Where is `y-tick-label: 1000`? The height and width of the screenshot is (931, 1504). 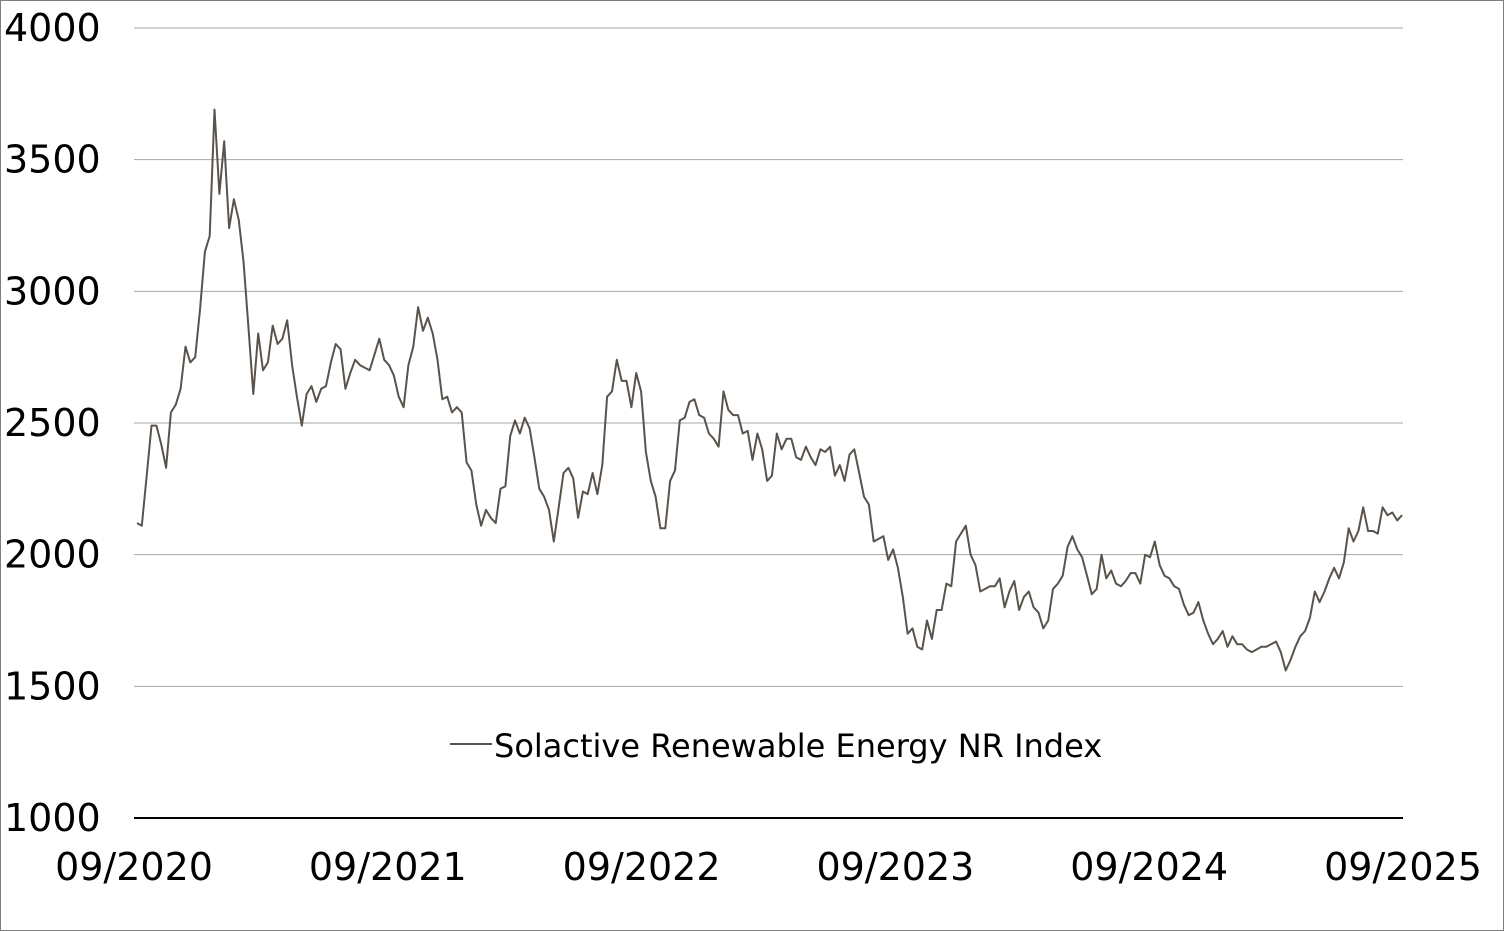
y-tick-label: 1000 is located at coordinates (52, 818).